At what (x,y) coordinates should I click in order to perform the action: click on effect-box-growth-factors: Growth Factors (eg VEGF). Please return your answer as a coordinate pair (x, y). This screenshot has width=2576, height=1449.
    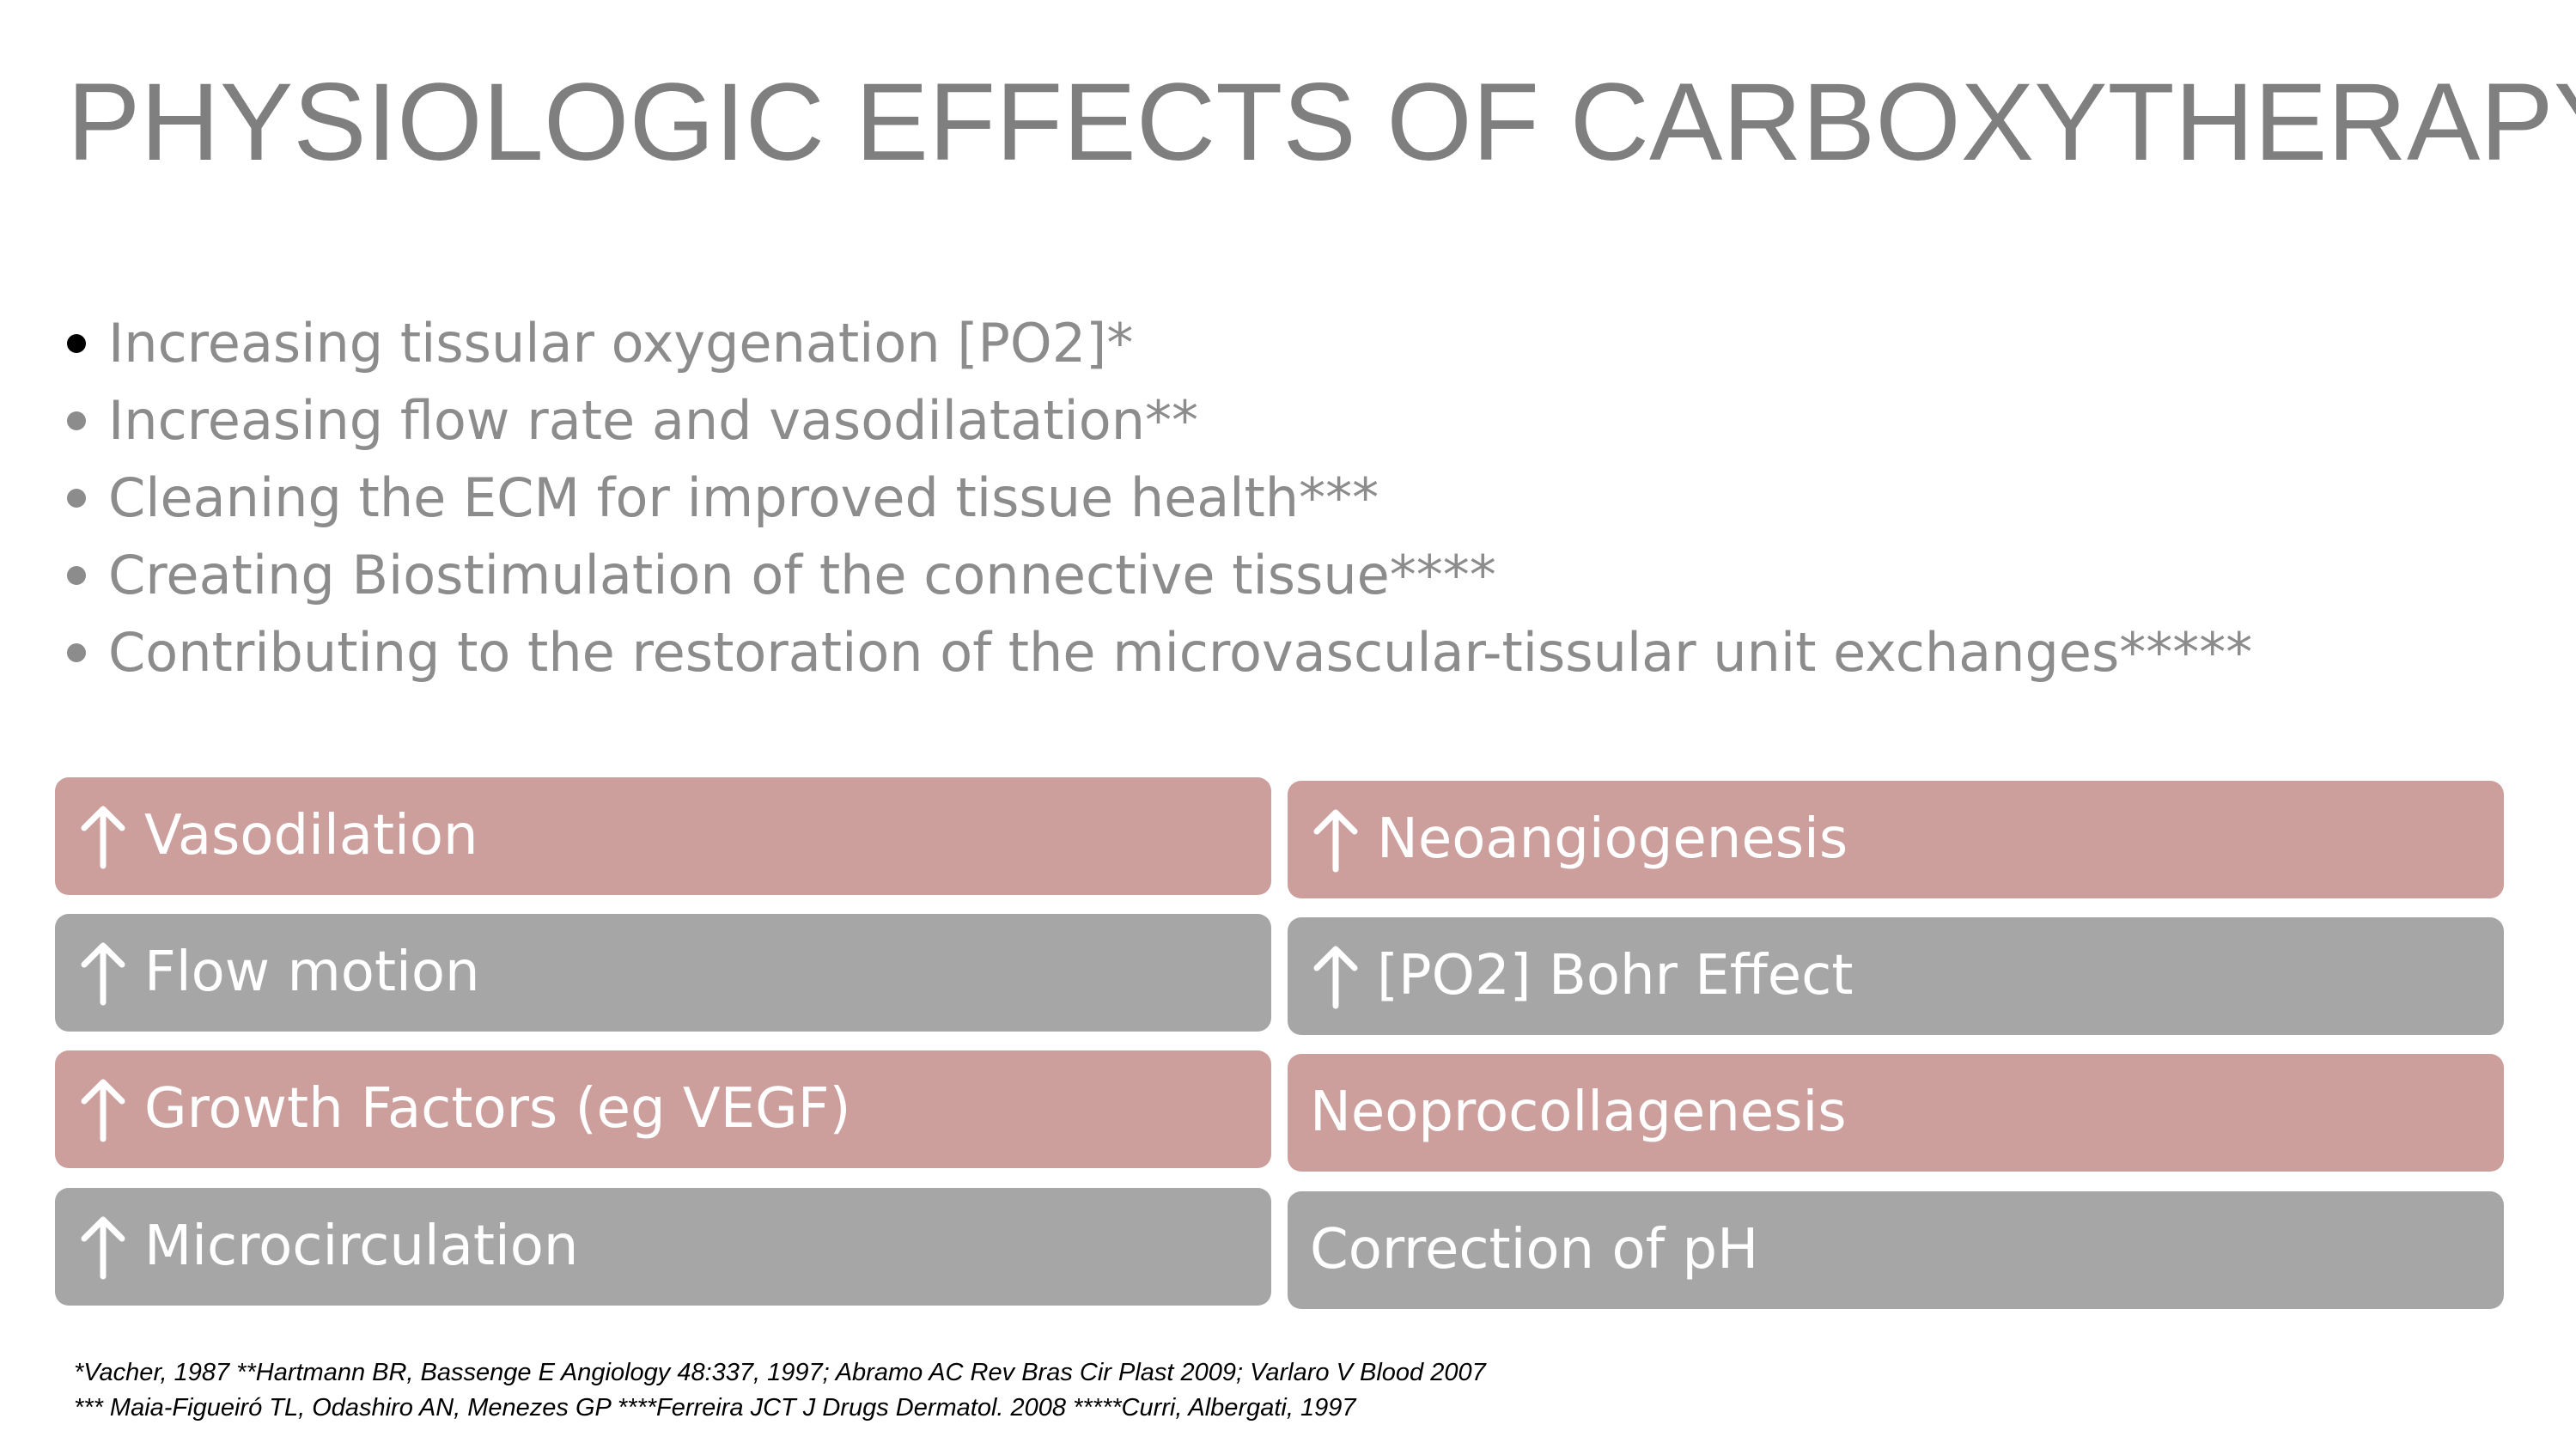
    Looking at the image, I should click on (663, 1109).